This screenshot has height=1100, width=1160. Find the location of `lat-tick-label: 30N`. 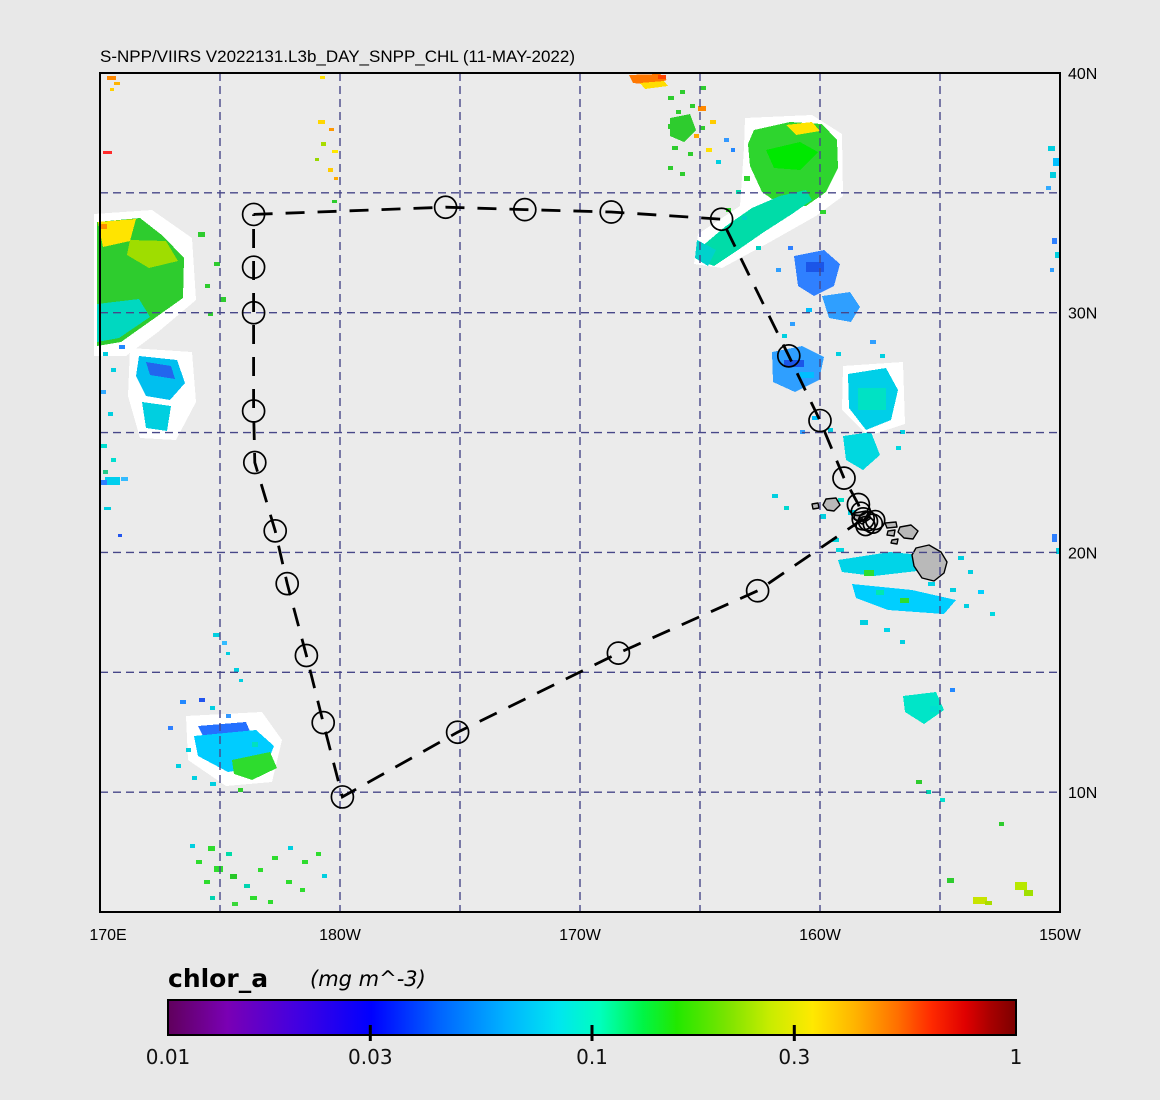

lat-tick-label: 30N is located at coordinates (1082, 314).